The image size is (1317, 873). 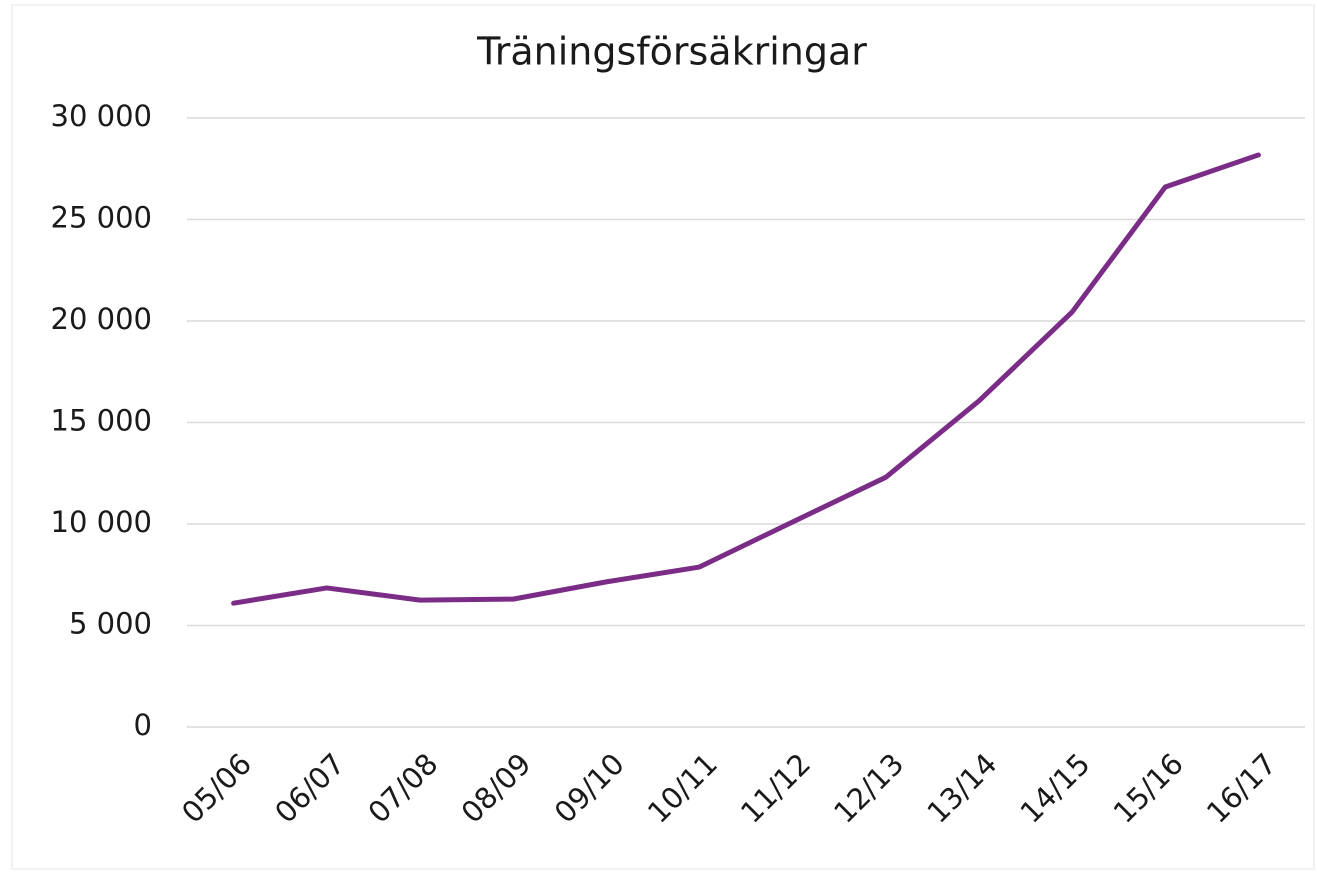 I want to click on y-tick-label: 5 000, so click(x=110, y=624).